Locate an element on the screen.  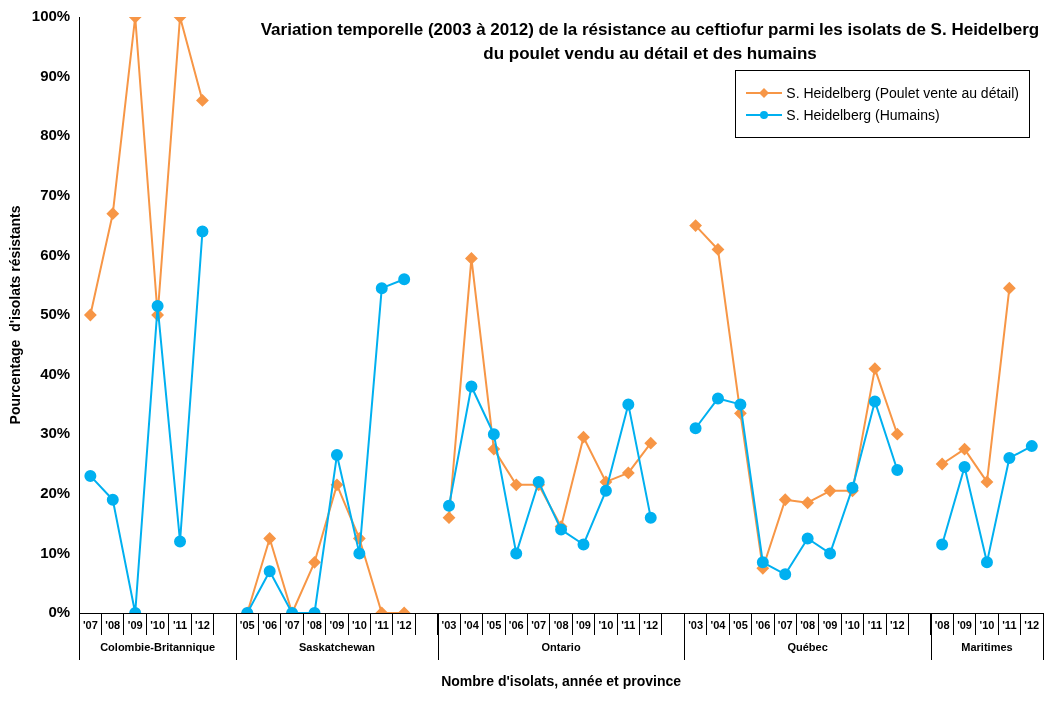
y-tick-label: 70% is located at coordinates (55, 194).